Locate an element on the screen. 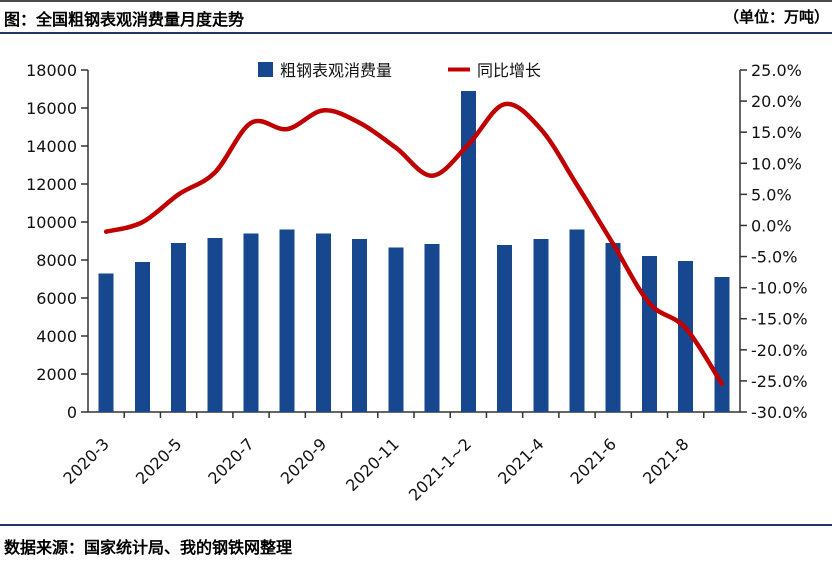 The image size is (832, 564). left-axis-label: 12000 is located at coordinates (51, 184).